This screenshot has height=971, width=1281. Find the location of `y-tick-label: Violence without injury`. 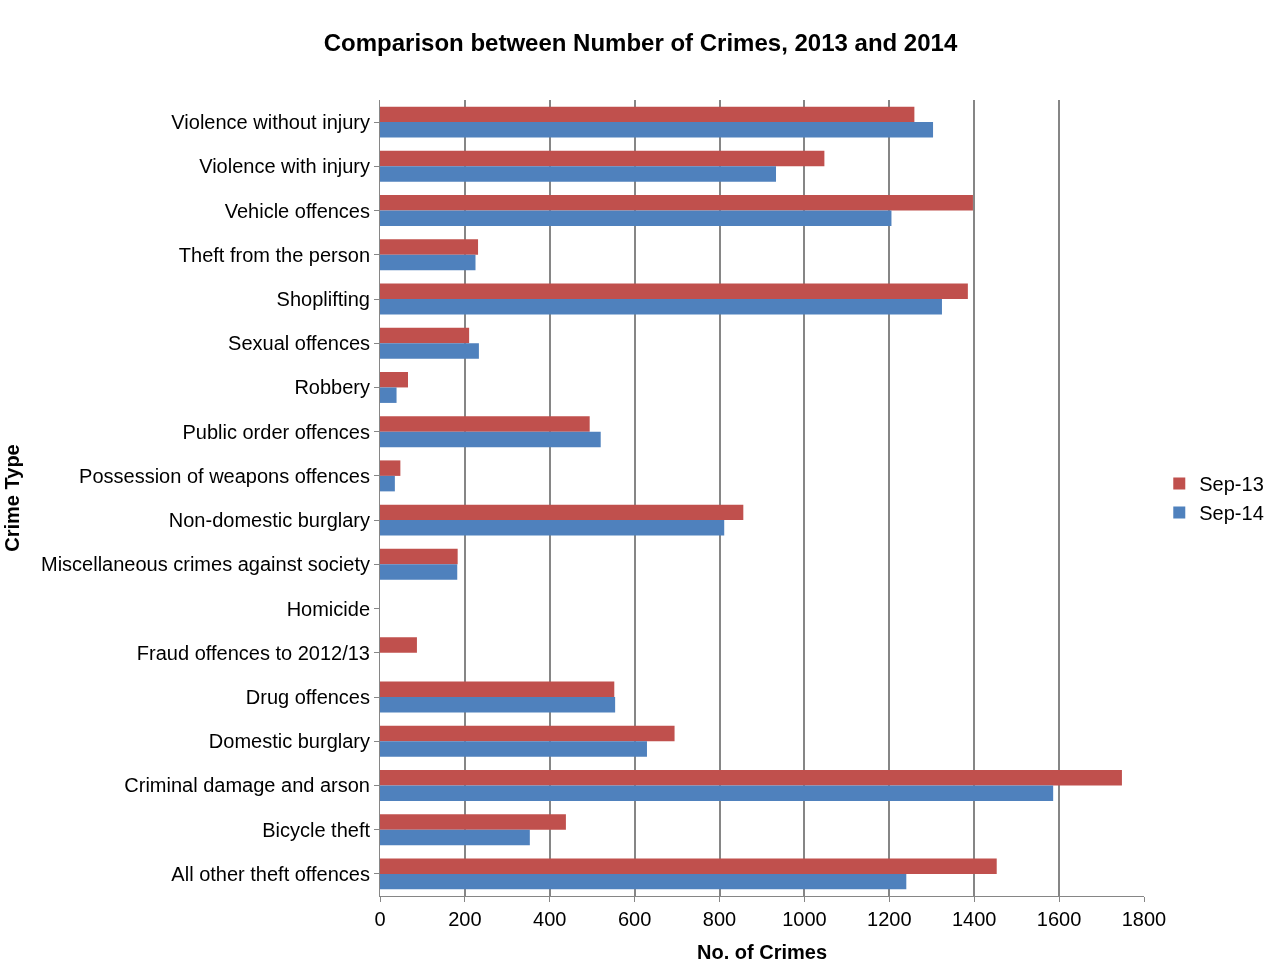

y-tick-label: Violence without injury is located at coordinates (270, 122).